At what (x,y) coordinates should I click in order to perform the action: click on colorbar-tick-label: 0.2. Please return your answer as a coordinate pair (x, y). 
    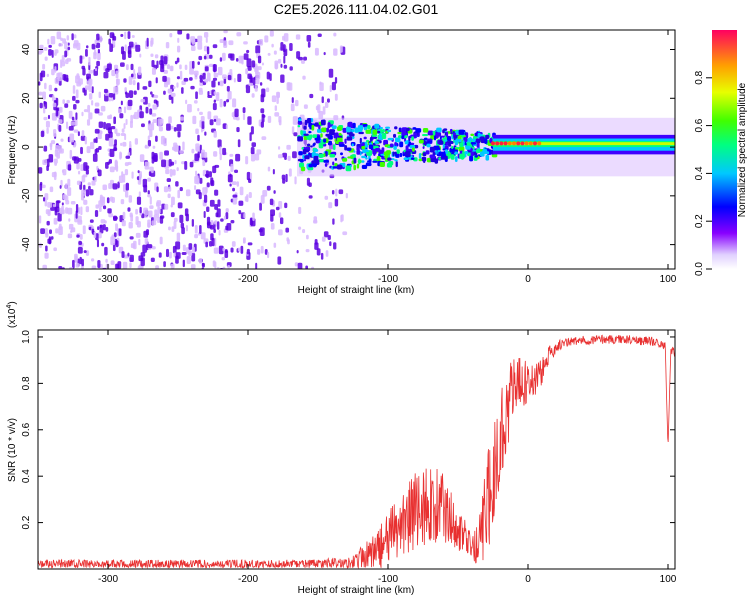
    Looking at the image, I should click on (699, 221).